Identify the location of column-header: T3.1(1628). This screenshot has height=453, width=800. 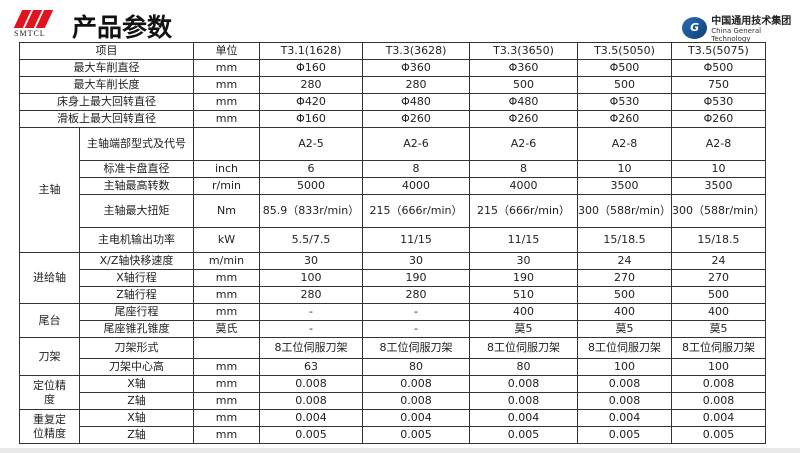
(311, 51).